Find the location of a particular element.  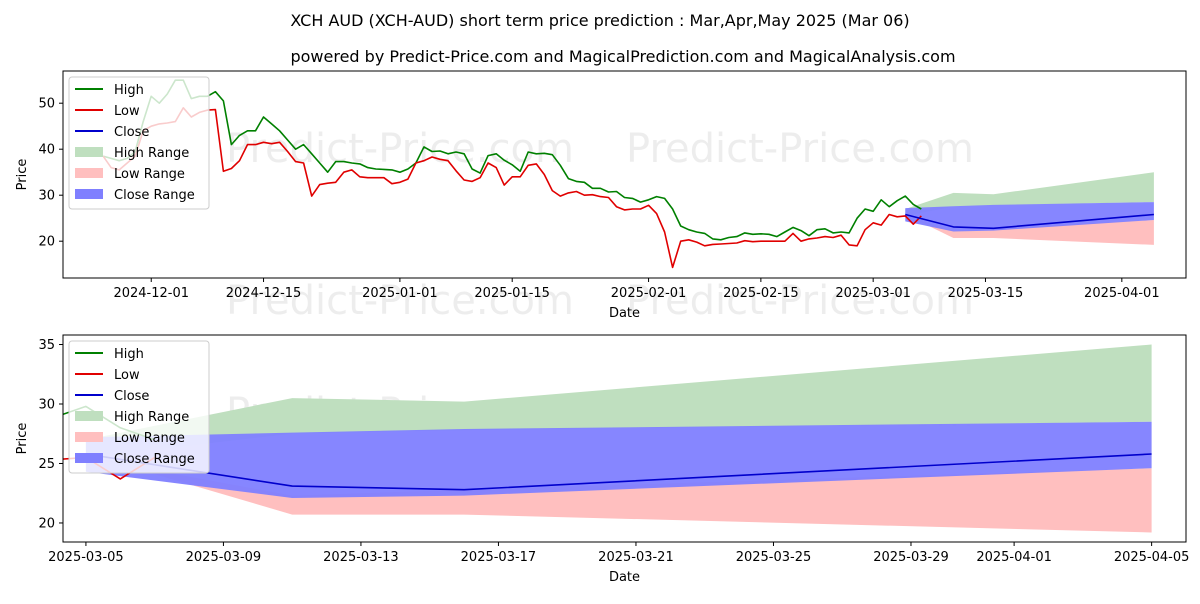

x-tick-label: 2024-12-01 is located at coordinates (151, 293).